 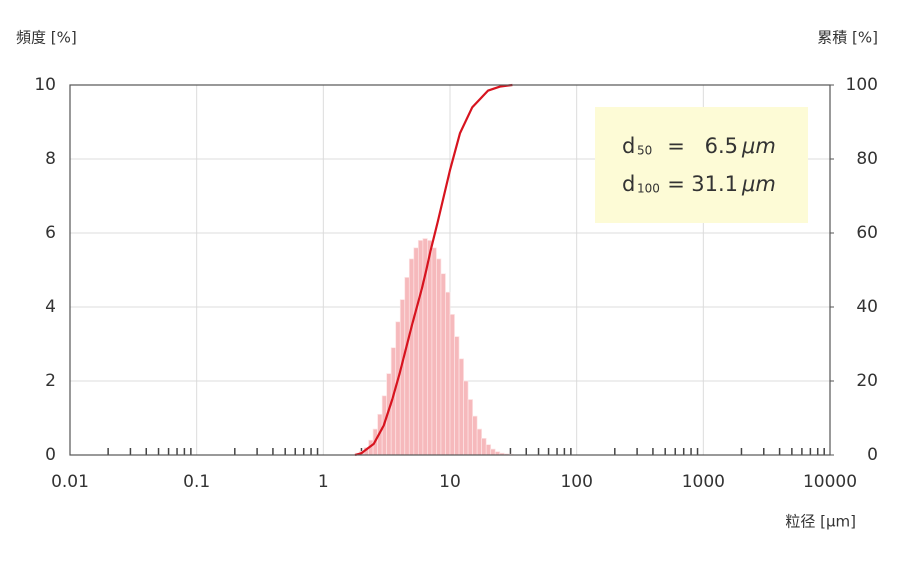 What do you see at coordinates (867, 233) in the screenshot?
I see `y2-tick-label: 60` at bounding box center [867, 233].